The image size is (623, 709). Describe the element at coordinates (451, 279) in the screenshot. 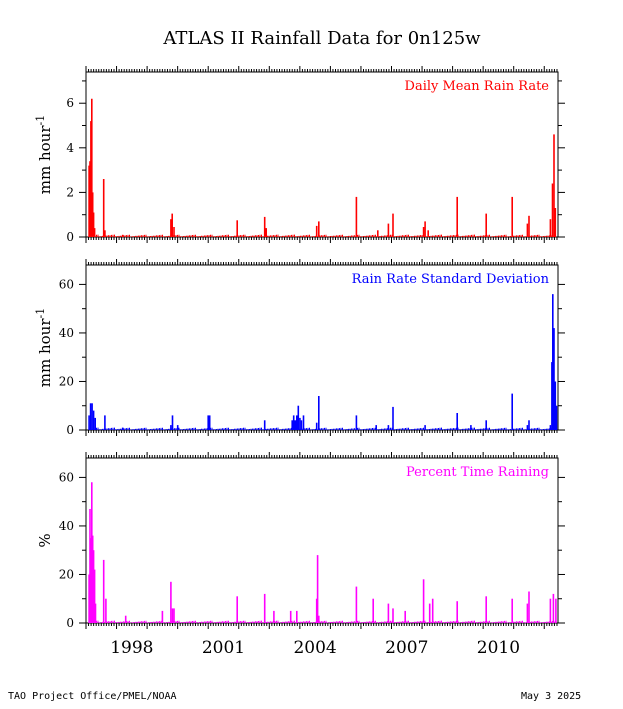

I see `legend-label: Rain Rate Standard Deviation` at that location.